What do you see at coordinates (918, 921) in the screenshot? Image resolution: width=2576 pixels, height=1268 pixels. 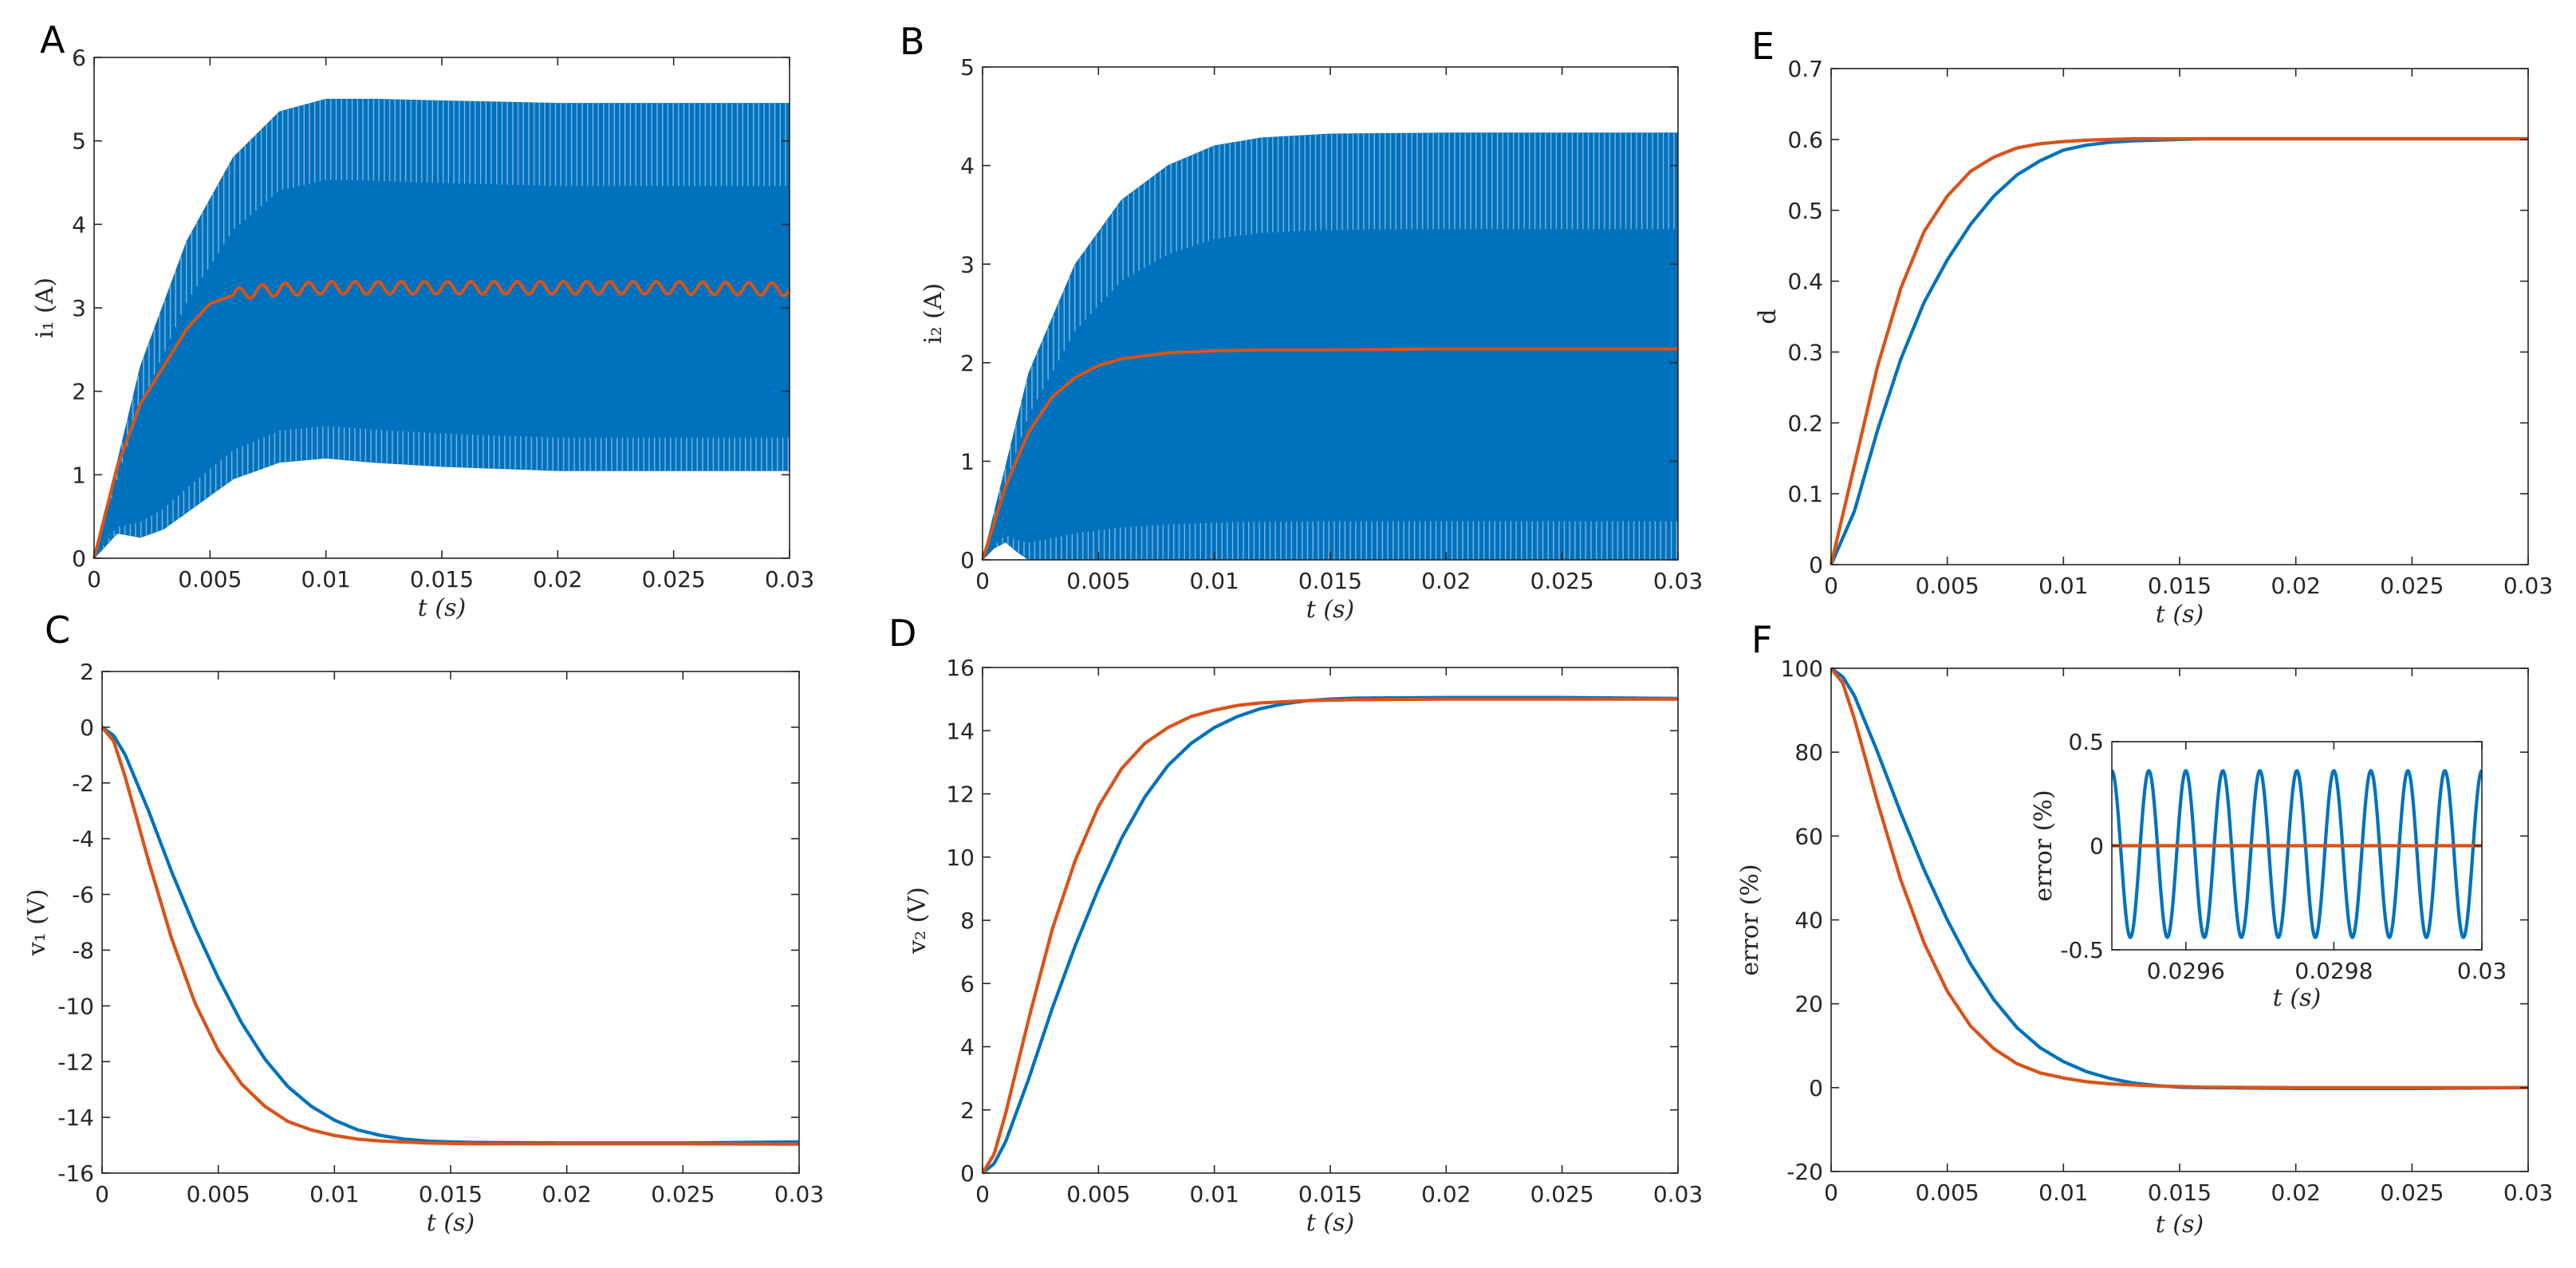 I see `y-axis-label: v₂ (V)` at bounding box center [918, 921].